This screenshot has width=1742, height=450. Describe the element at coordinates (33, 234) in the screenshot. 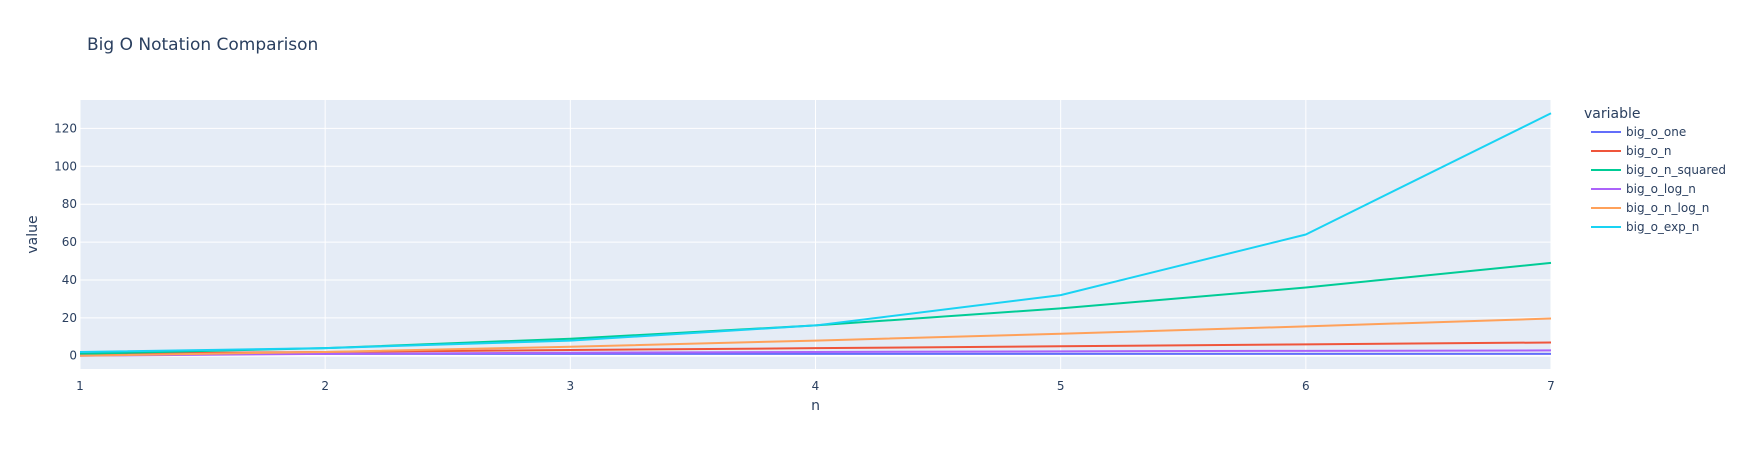

I see `y-axis-label: value` at that location.